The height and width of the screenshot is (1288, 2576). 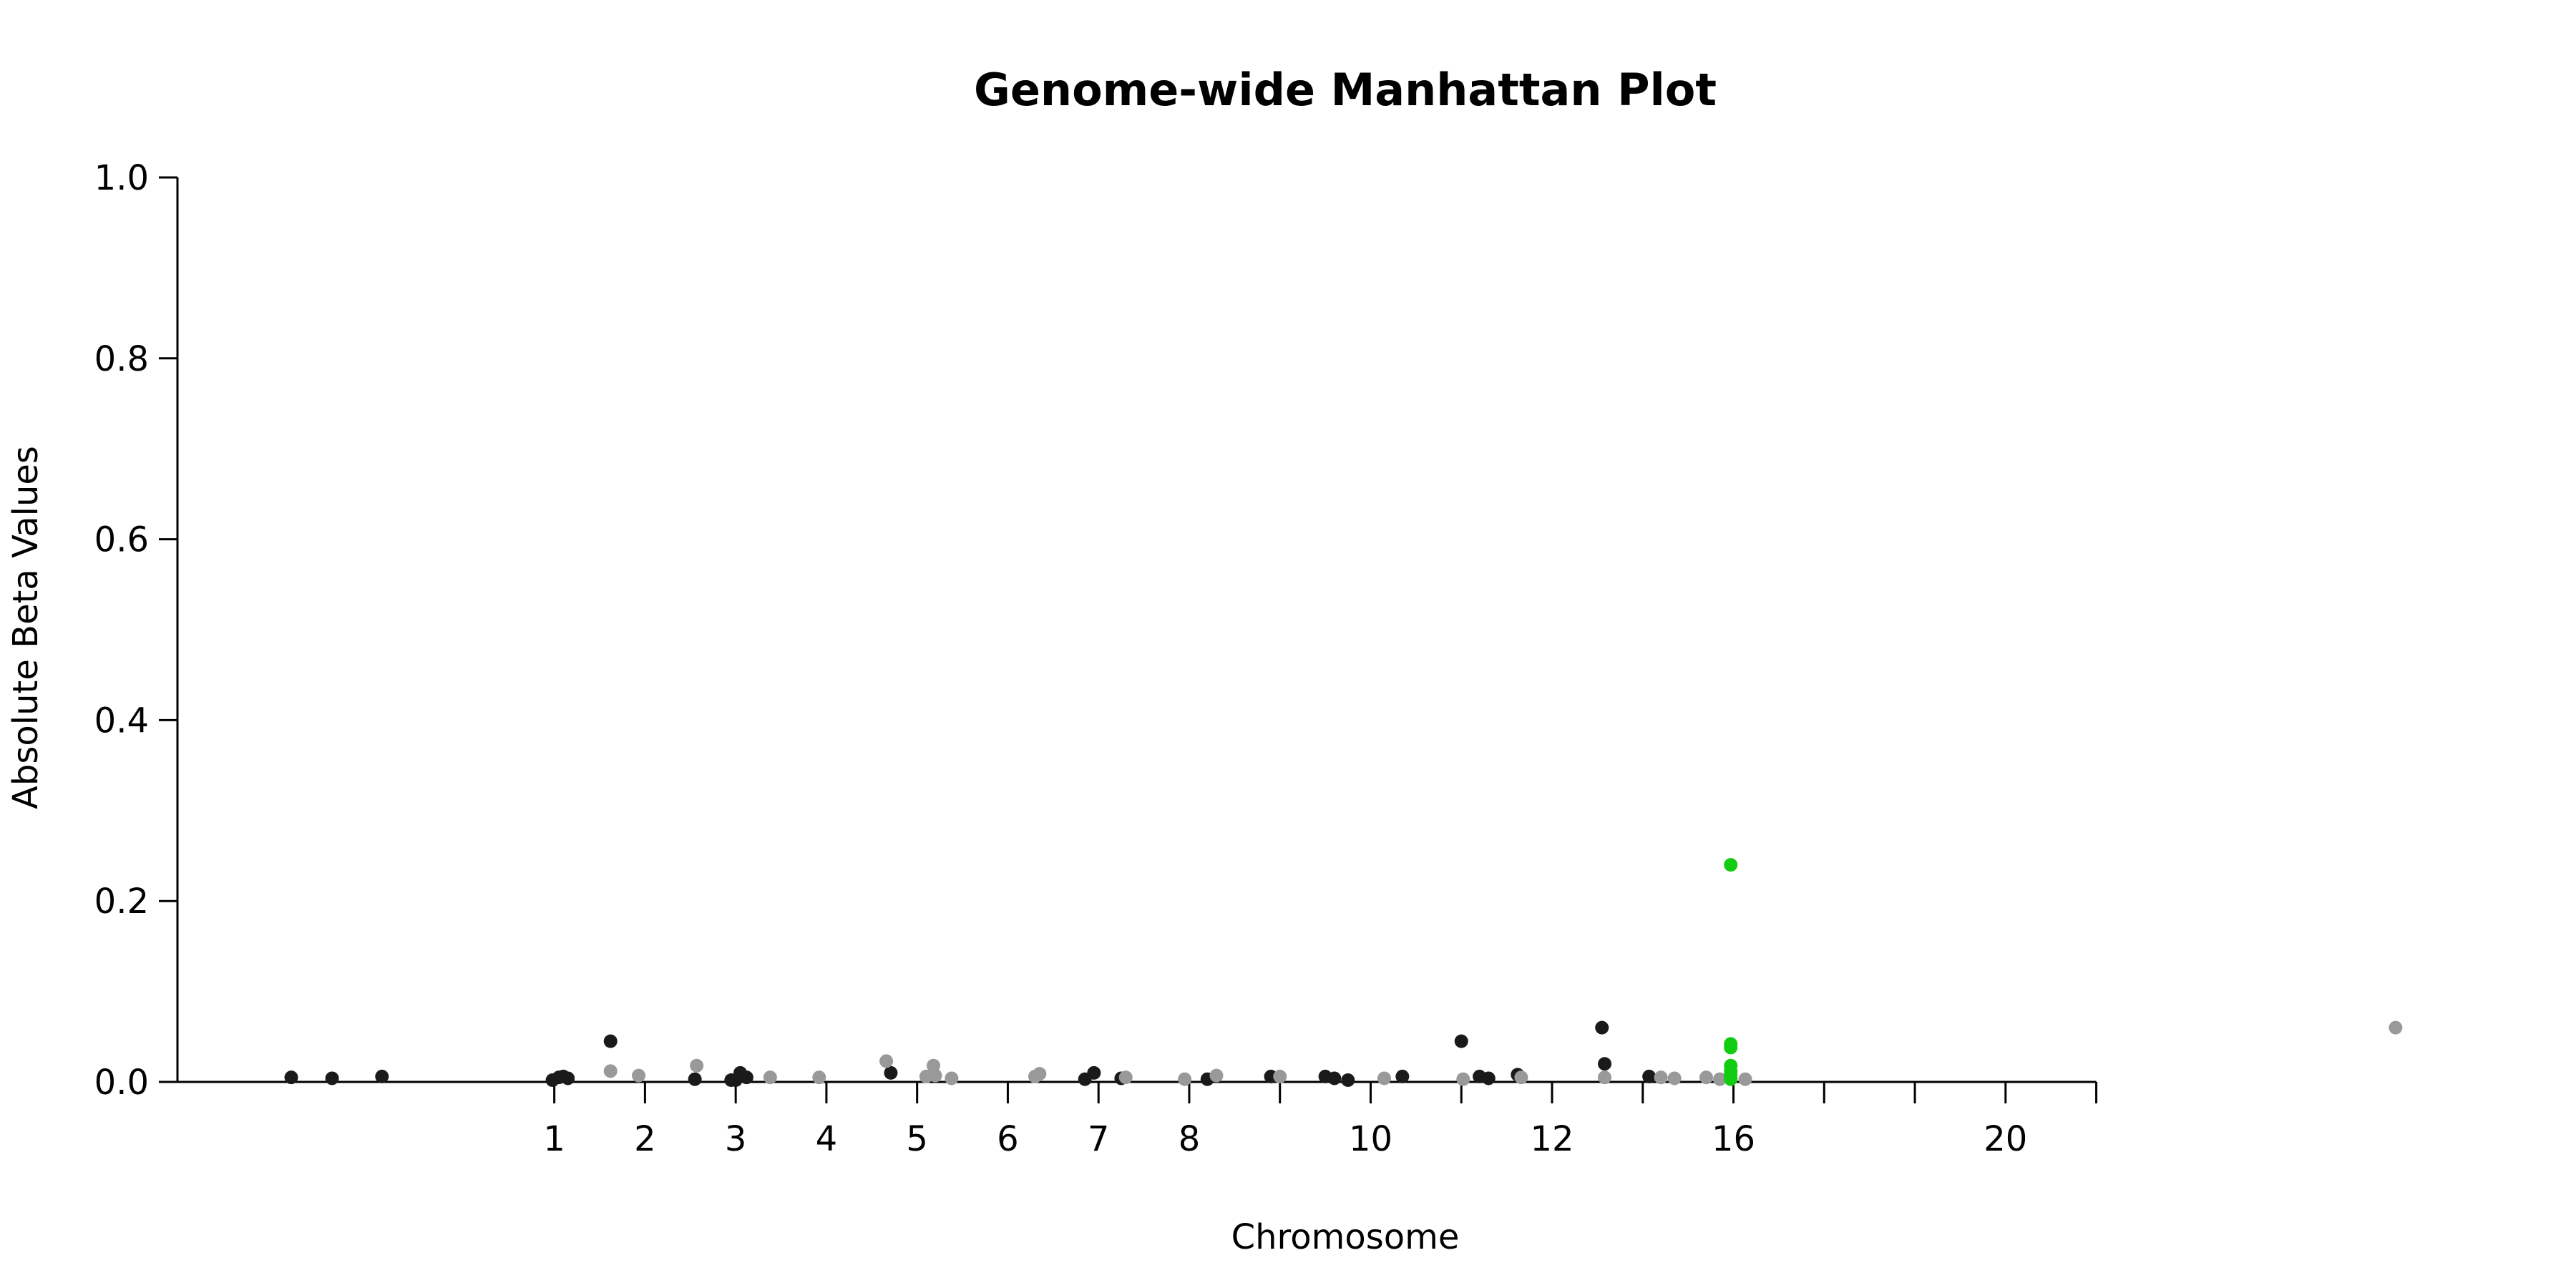 What do you see at coordinates (26, 627) in the screenshot?
I see `y-axis-label: Absolute Beta Values` at bounding box center [26, 627].